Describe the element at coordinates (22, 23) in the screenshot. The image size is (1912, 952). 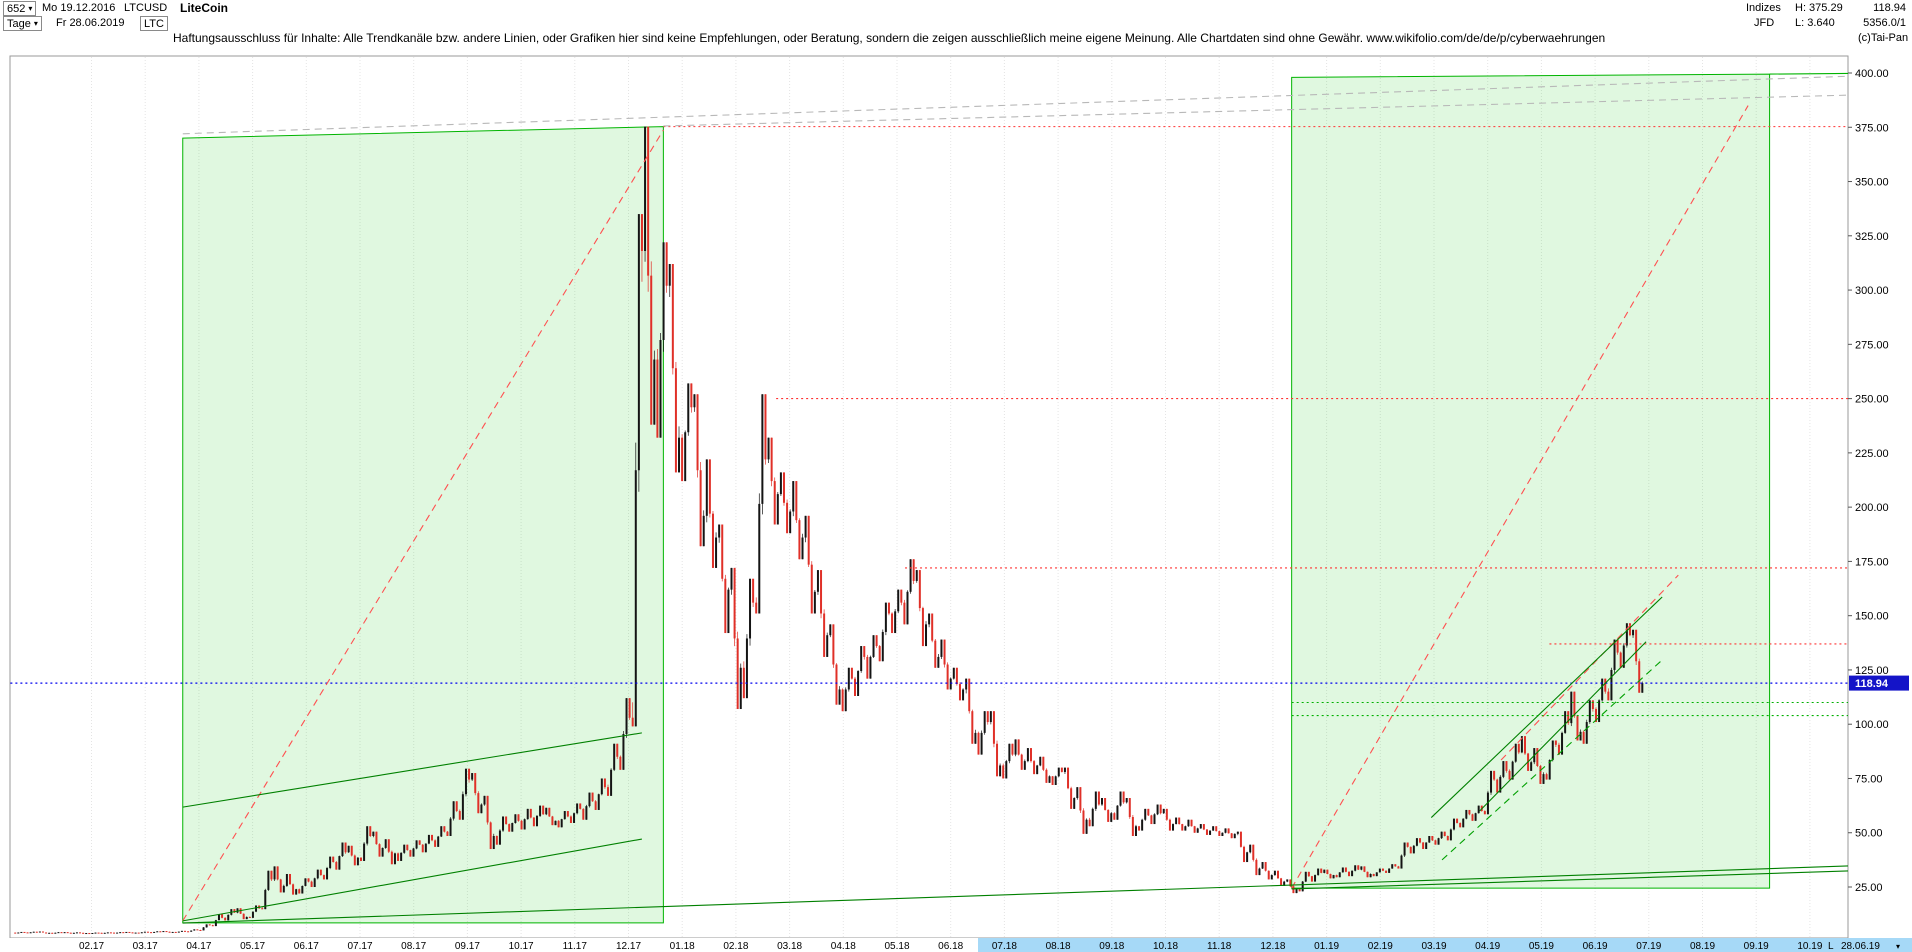
I see `period-selector: Tage ▾` at that location.